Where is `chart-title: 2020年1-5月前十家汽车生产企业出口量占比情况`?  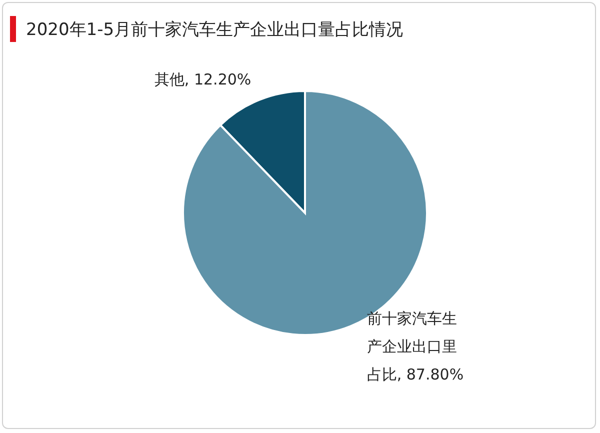 chart-title: 2020年1-5月前十家汽车生产企业出口量占比情况 is located at coordinates (215, 30).